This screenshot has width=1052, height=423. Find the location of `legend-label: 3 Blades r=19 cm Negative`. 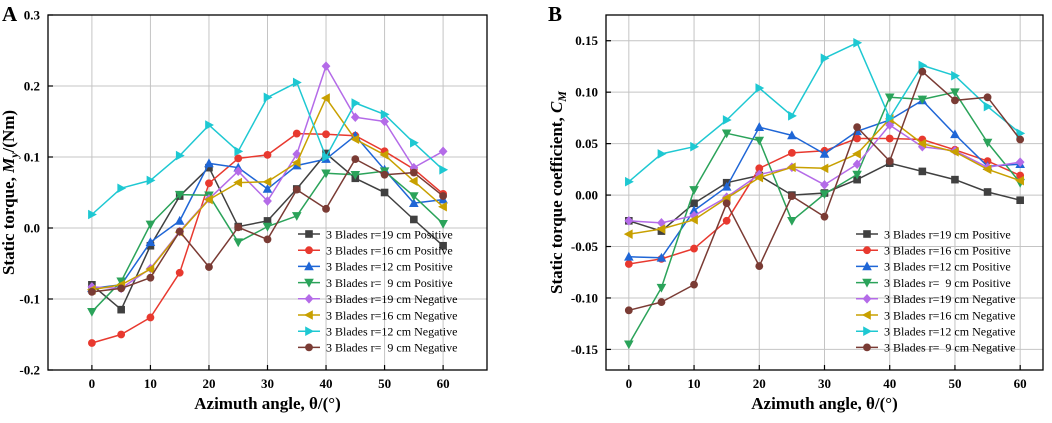

legend-label: 3 Blades r=19 cm Negative is located at coordinates (391, 299).